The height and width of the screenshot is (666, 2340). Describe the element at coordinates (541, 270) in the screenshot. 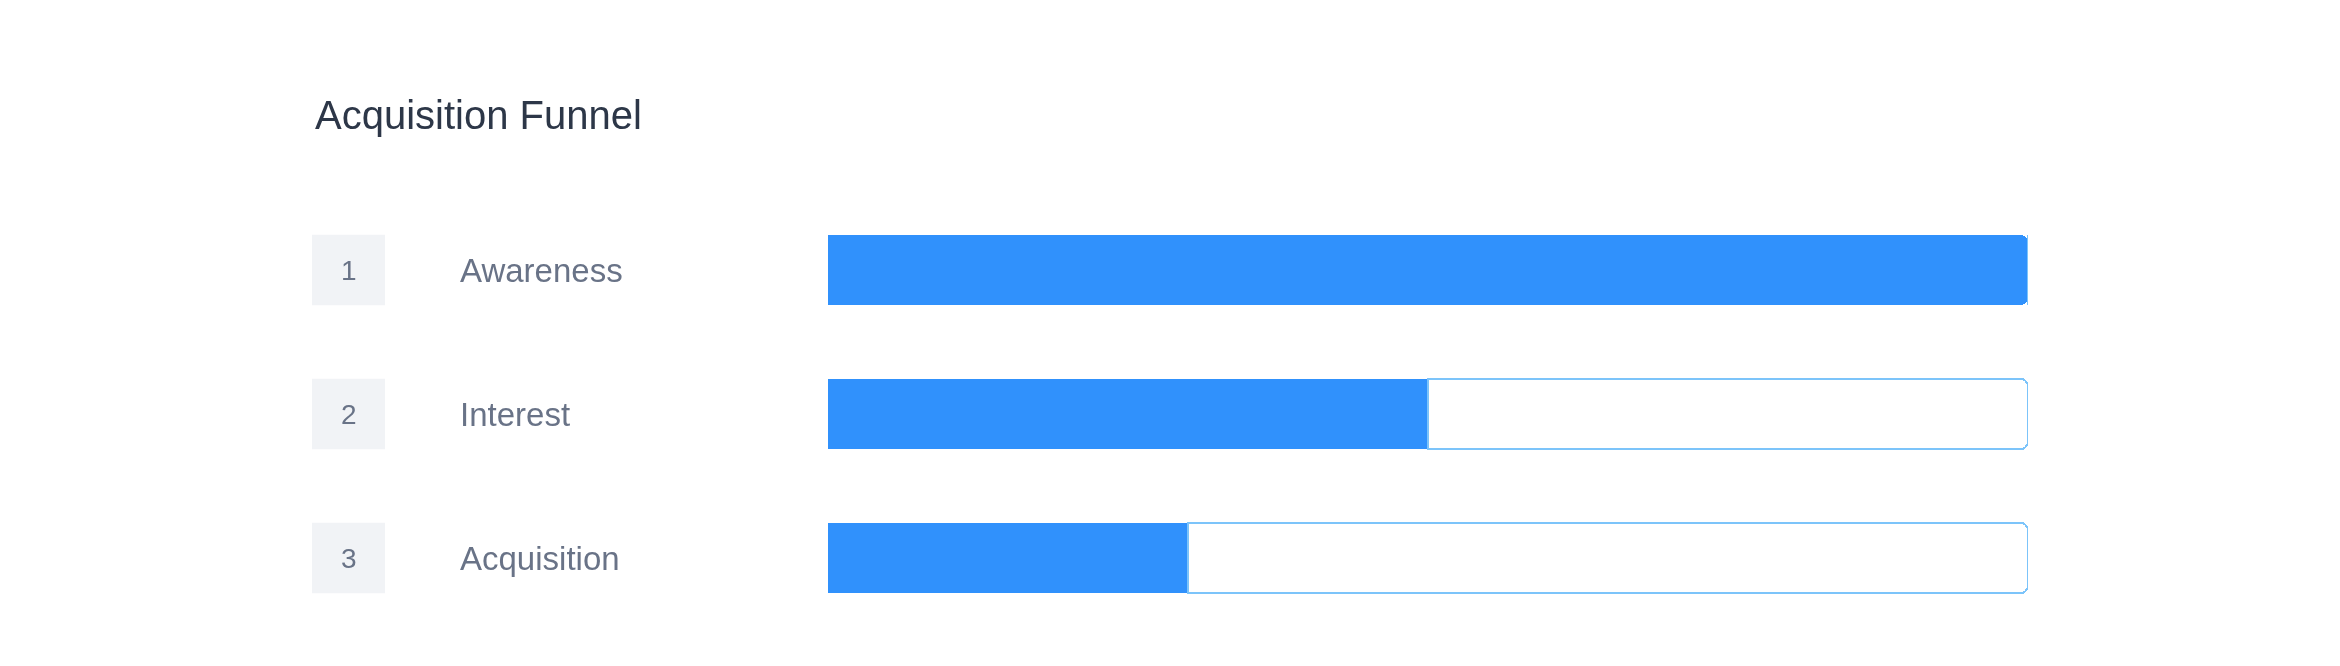

I see `y-tick-label: Awareness` at that location.